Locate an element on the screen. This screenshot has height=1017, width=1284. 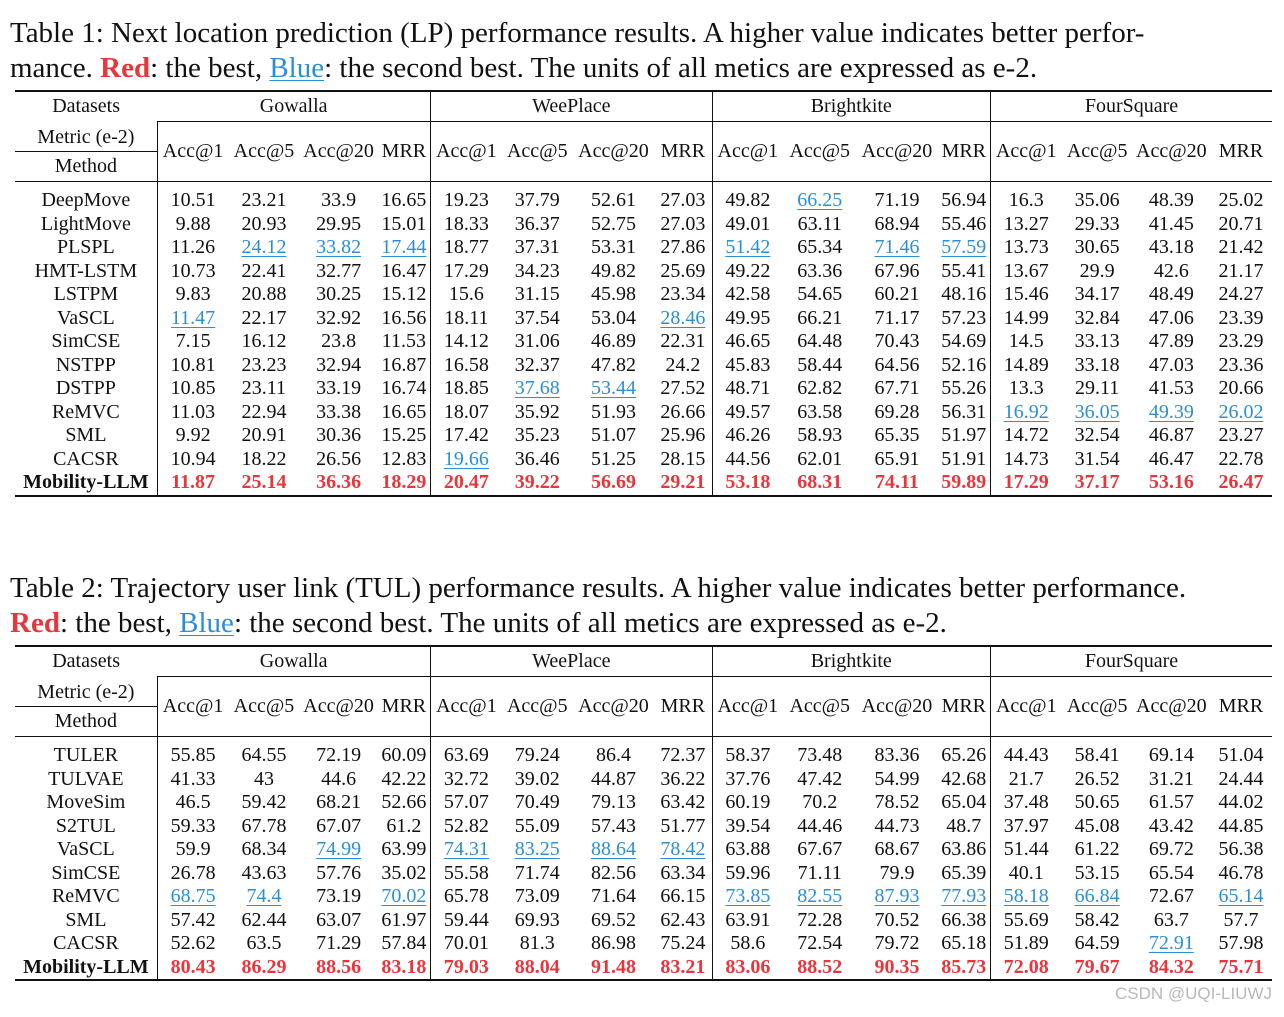
value-cell: 14.72 is located at coordinates (1025, 436).